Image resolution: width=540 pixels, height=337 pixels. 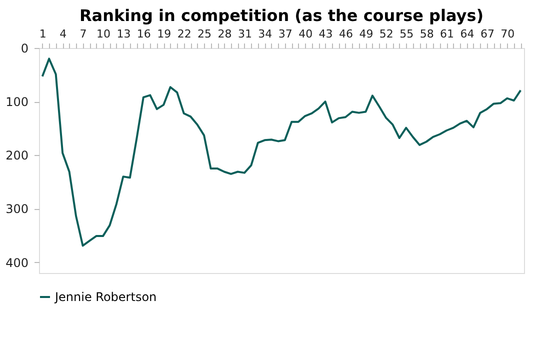 I want to click on x-tick-label: 70, so click(x=507, y=34).